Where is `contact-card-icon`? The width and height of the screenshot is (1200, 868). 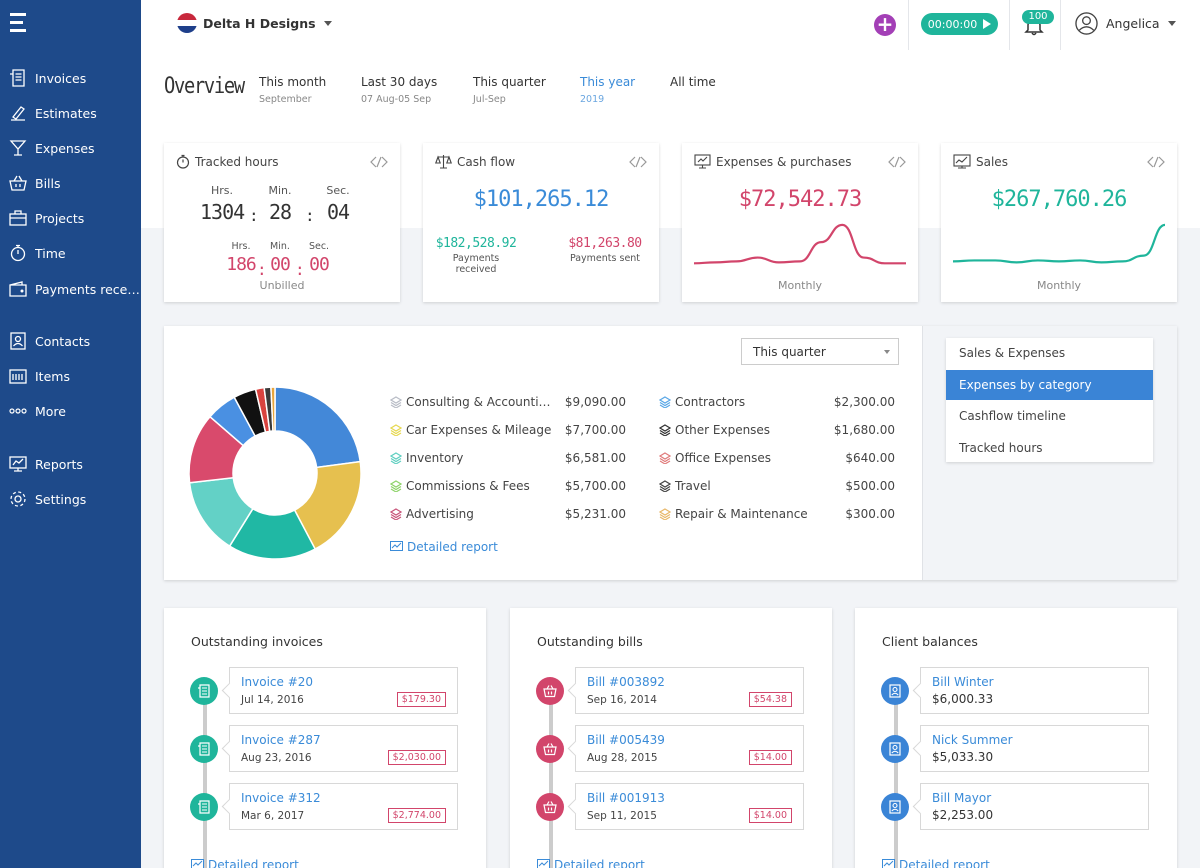
contact-card-icon is located at coordinates (895, 807).